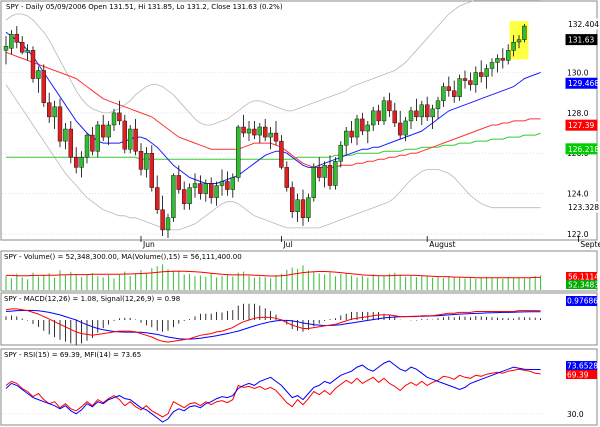 Image resolution: width=600 pixels, height=427 pixels. Describe the element at coordinates (442, 244) in the screenshot. I see `date-tick-label: August` at that location.